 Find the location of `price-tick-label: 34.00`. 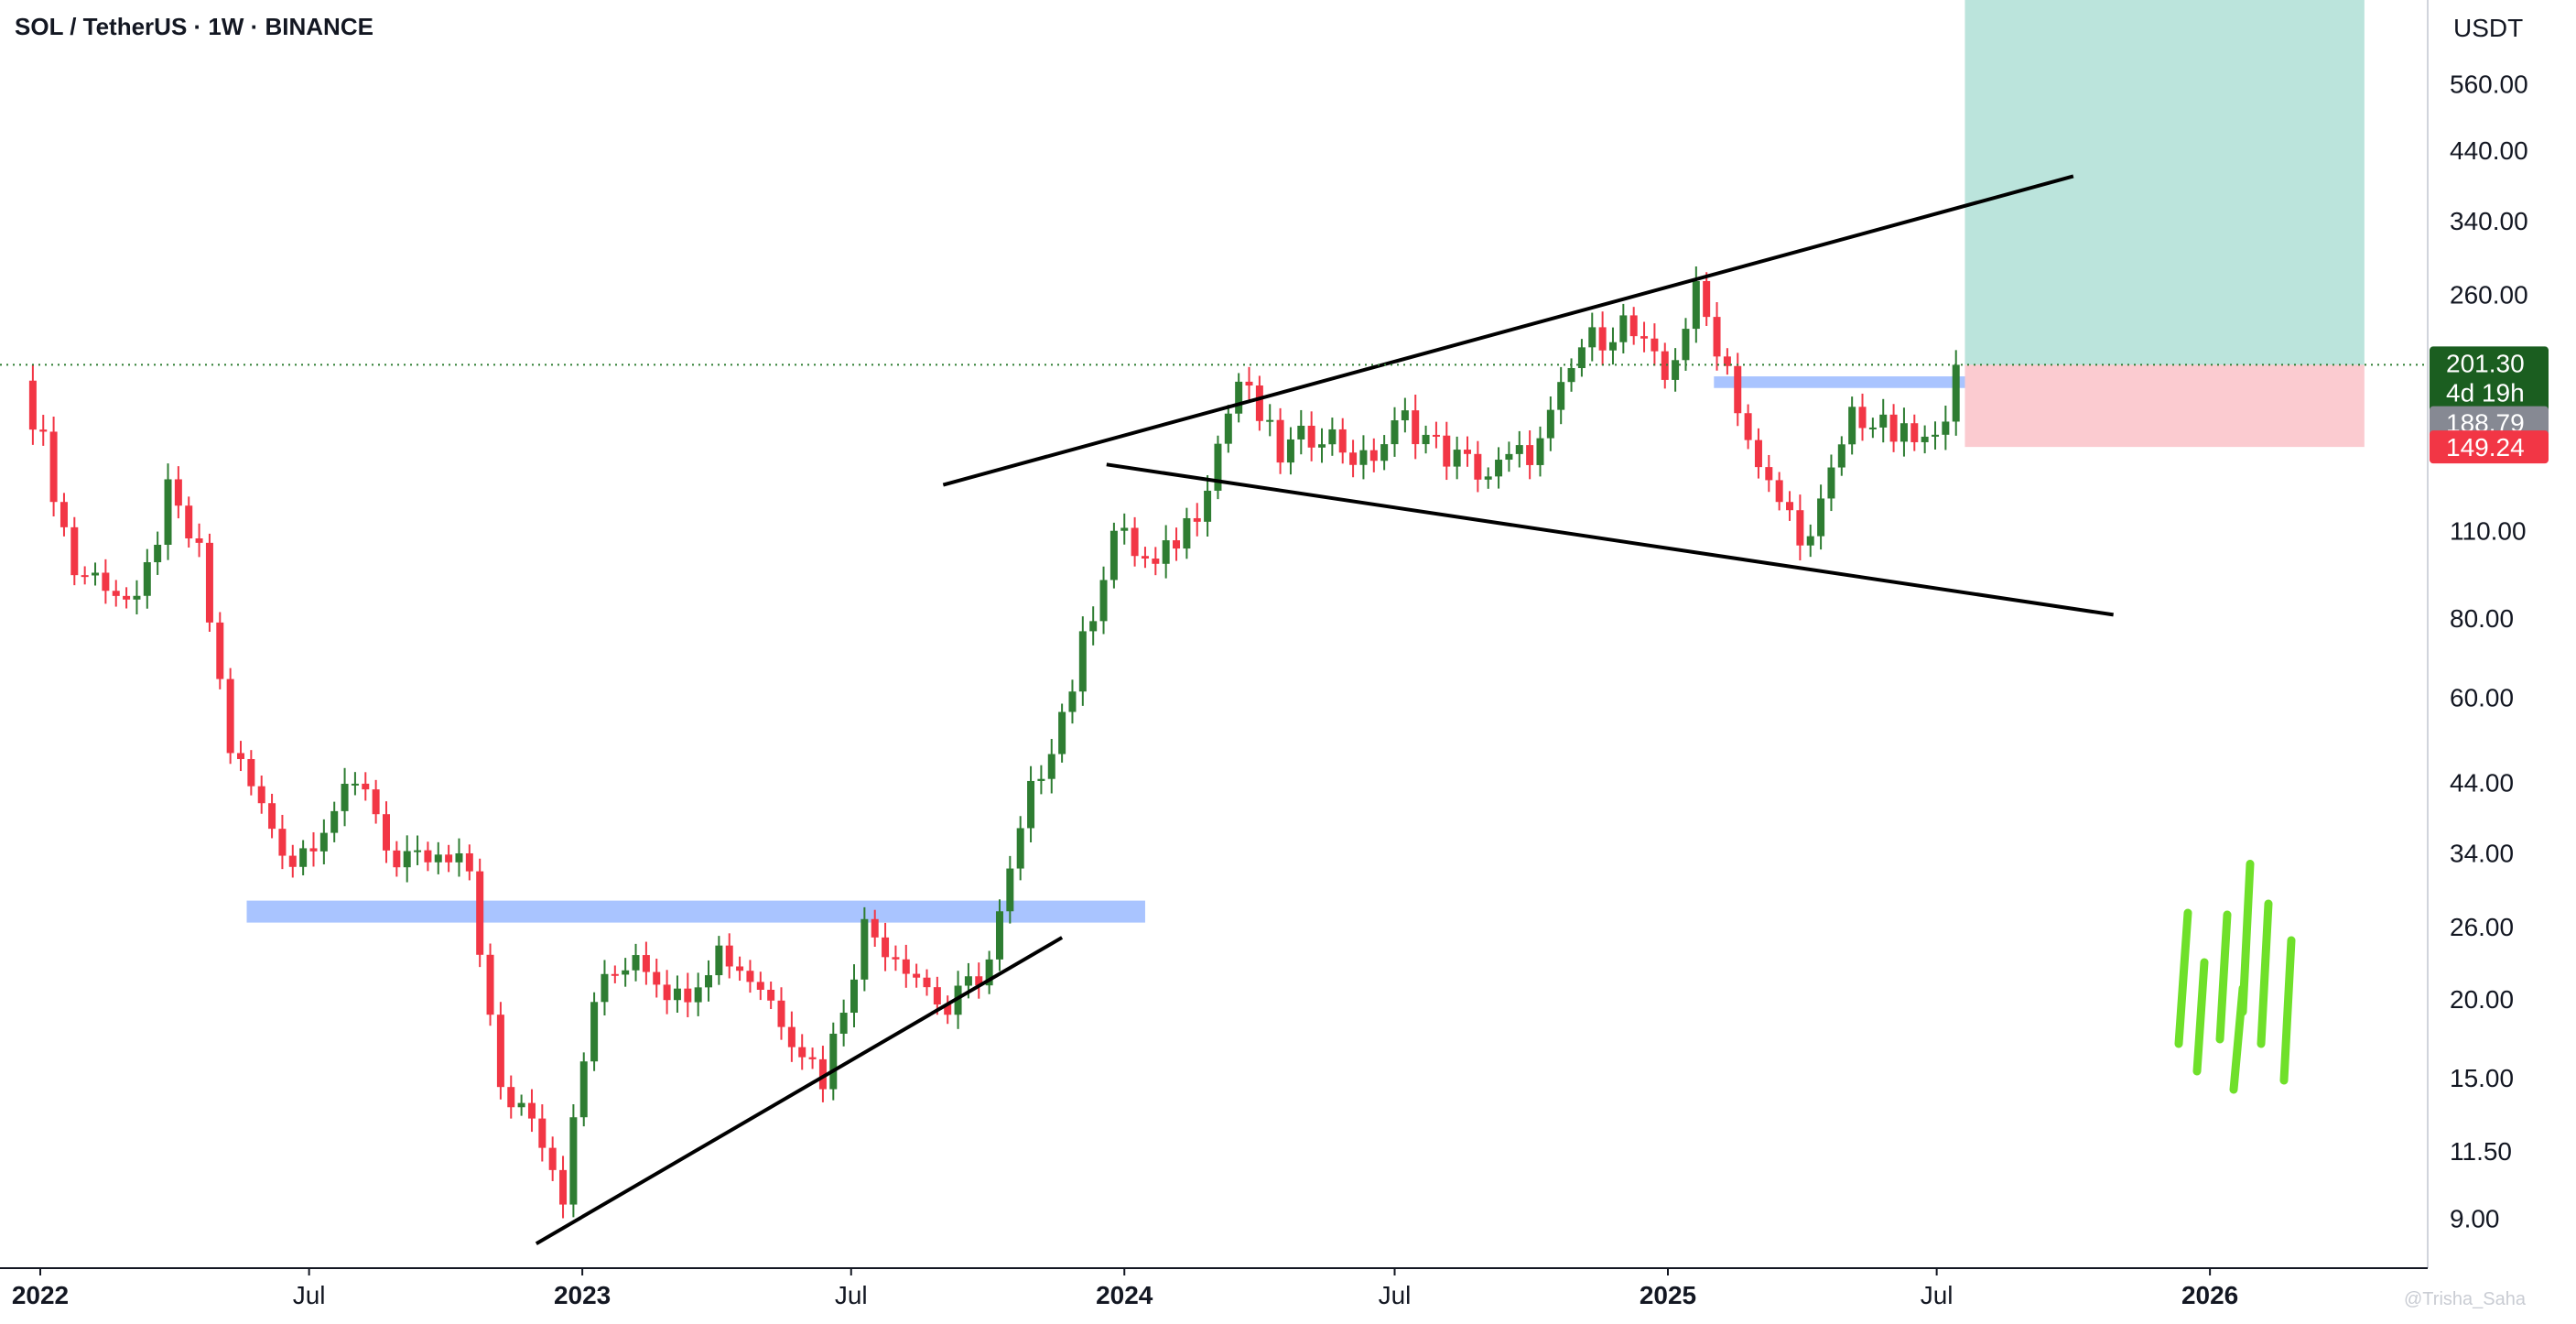

price-tick-label: 34.00 is located at coordinates (2482, 854).